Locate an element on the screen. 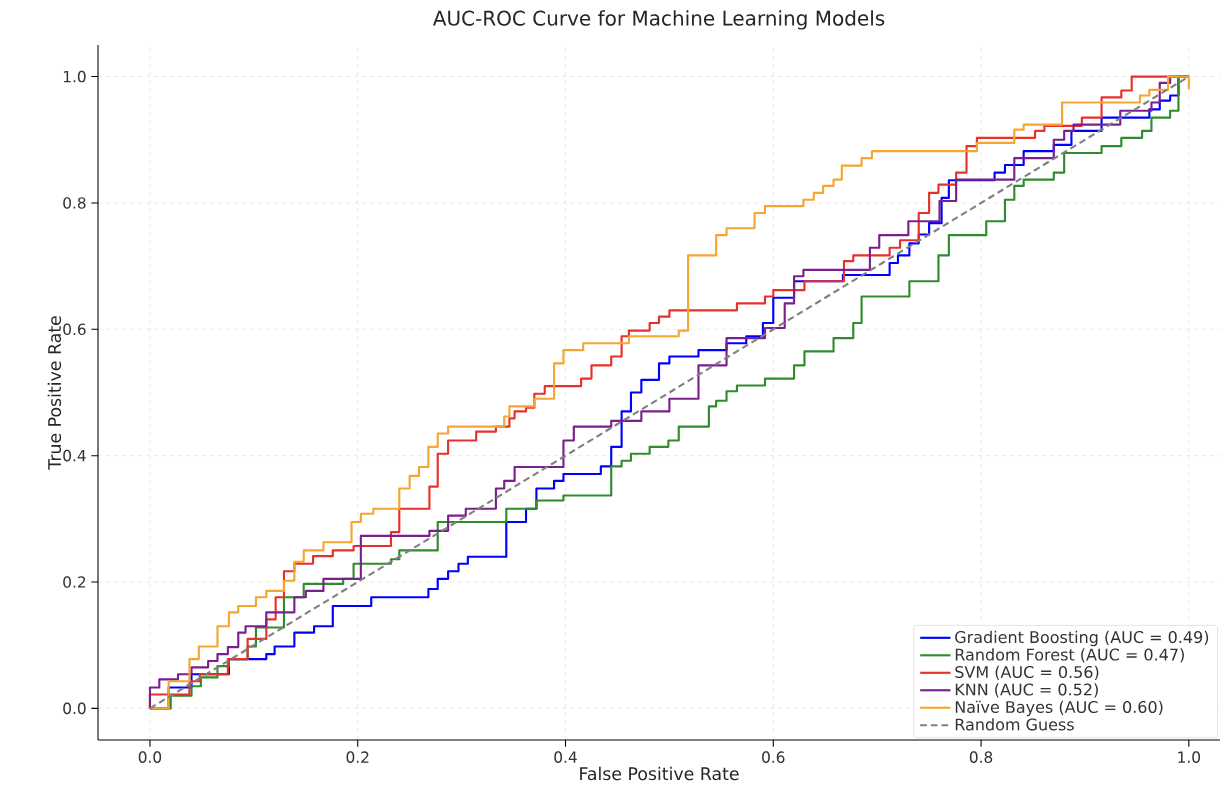  legend-label: Gradient Boosting (AUC = 0.49) is located at coordinates (1082, 638).